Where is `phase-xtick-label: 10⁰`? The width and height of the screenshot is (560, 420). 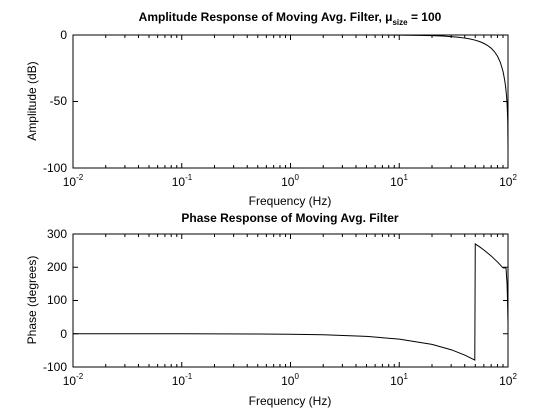
phase-xtick-label: 10⁰ is located at coordinates (290, 380).